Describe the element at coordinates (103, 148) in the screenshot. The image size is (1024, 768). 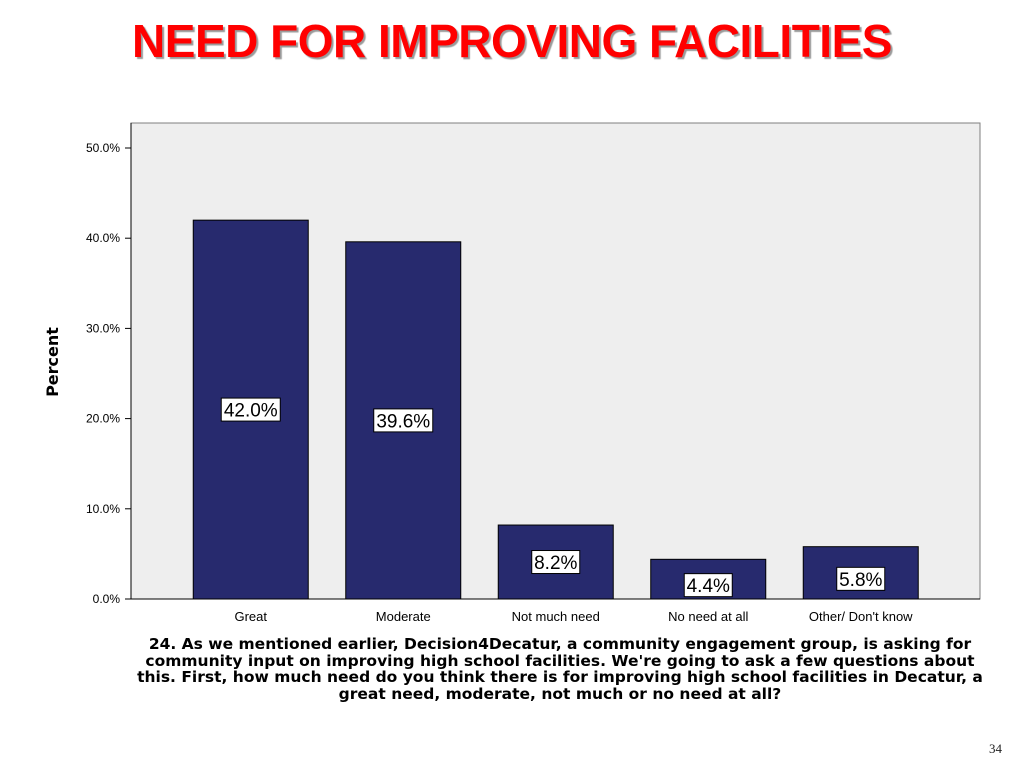
I see `y-tick-label: 50.0%` at that location.